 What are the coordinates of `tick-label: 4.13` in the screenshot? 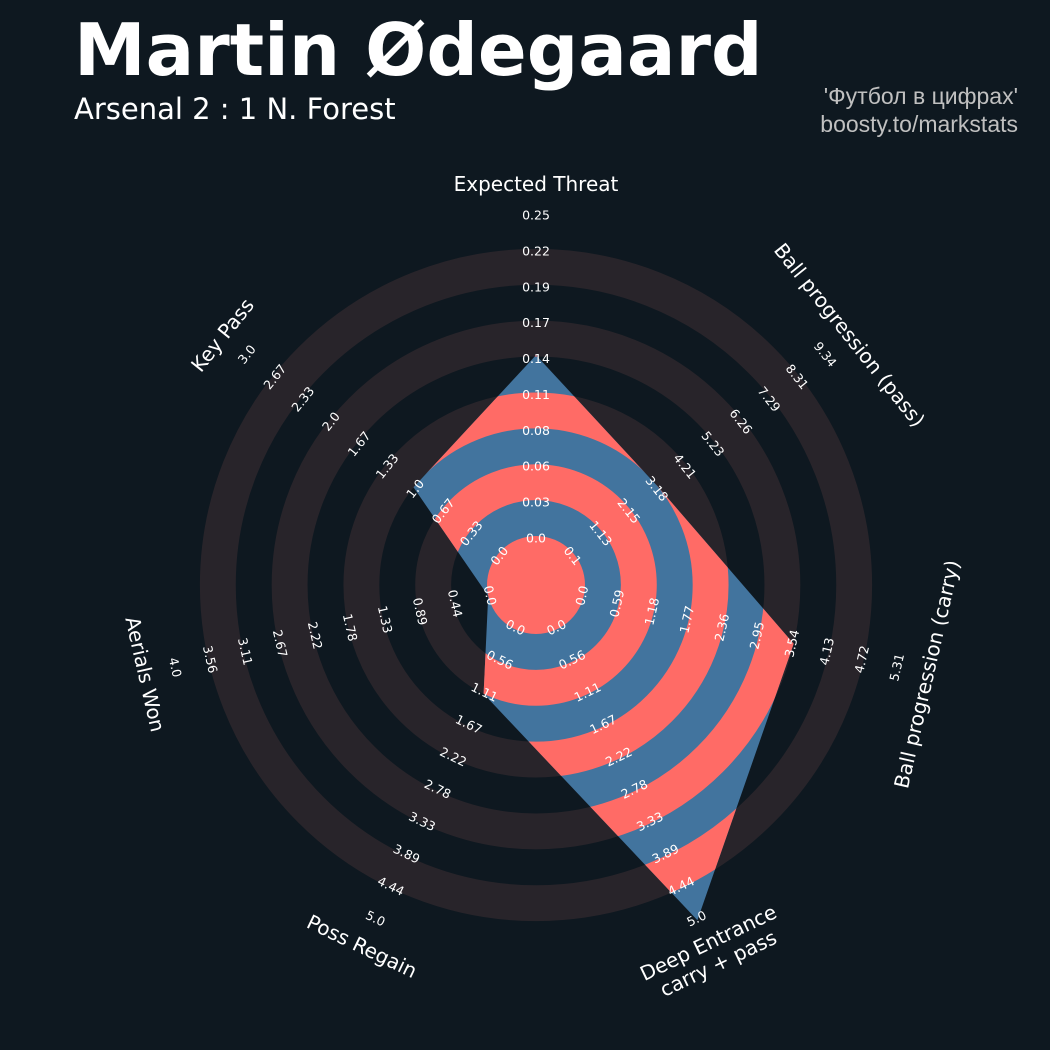 It's located at (826, 651).